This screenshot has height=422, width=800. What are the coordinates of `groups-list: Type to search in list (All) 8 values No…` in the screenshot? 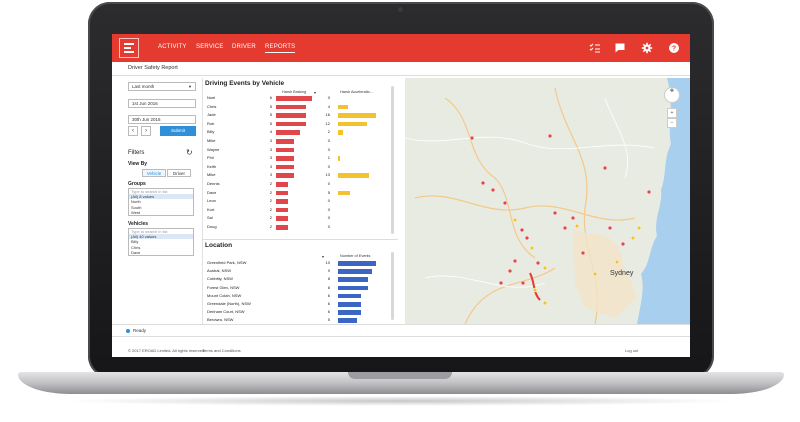 It's located at (161, 202).